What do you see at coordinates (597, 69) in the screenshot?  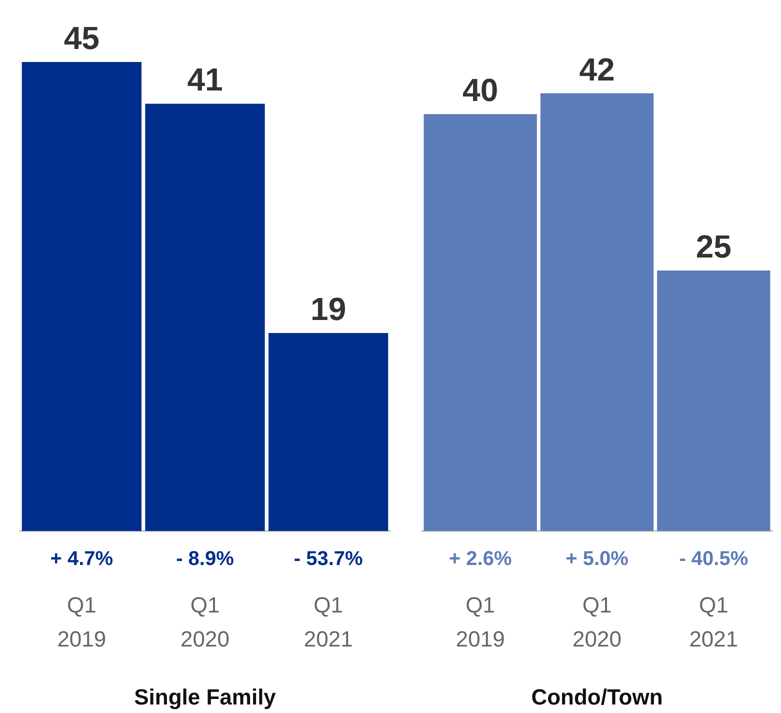 I see `data-label: 42` at bounding box center [597, 69].